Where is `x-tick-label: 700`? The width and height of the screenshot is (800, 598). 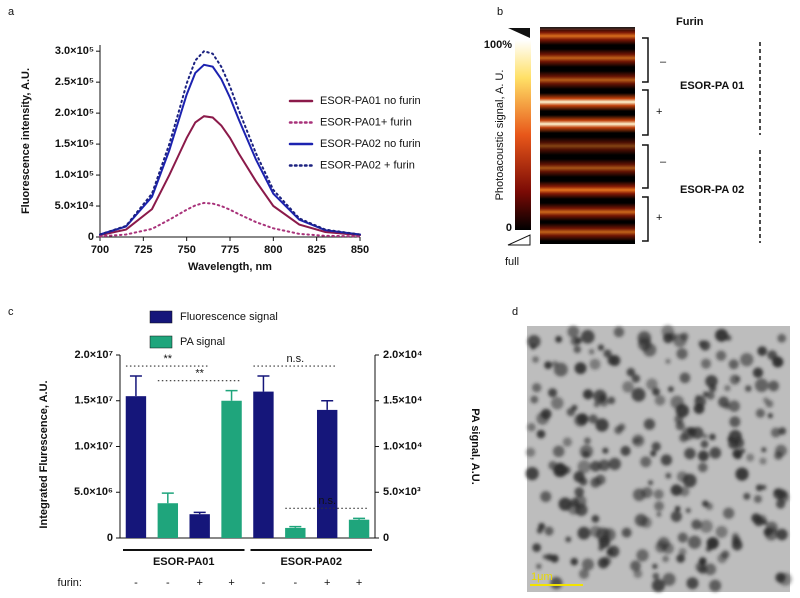
x-tick-label: 700 is located at coordinates (100, 250).